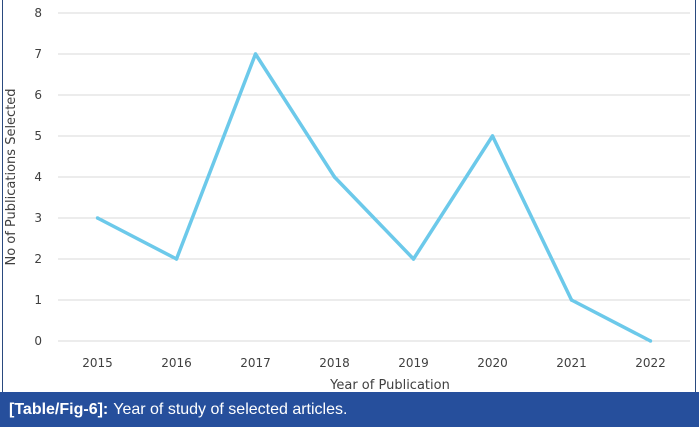  Describe the element at coordinates (59, 409) in the screenshot. I see `caption-label: [Table/Fig-6]:` at that location.